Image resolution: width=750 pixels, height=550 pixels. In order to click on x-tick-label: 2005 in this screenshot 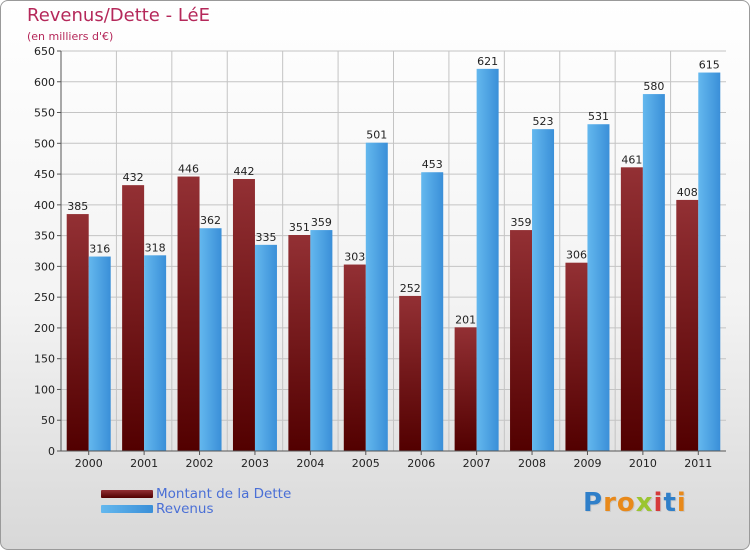, I will do `click(366, 463)`.